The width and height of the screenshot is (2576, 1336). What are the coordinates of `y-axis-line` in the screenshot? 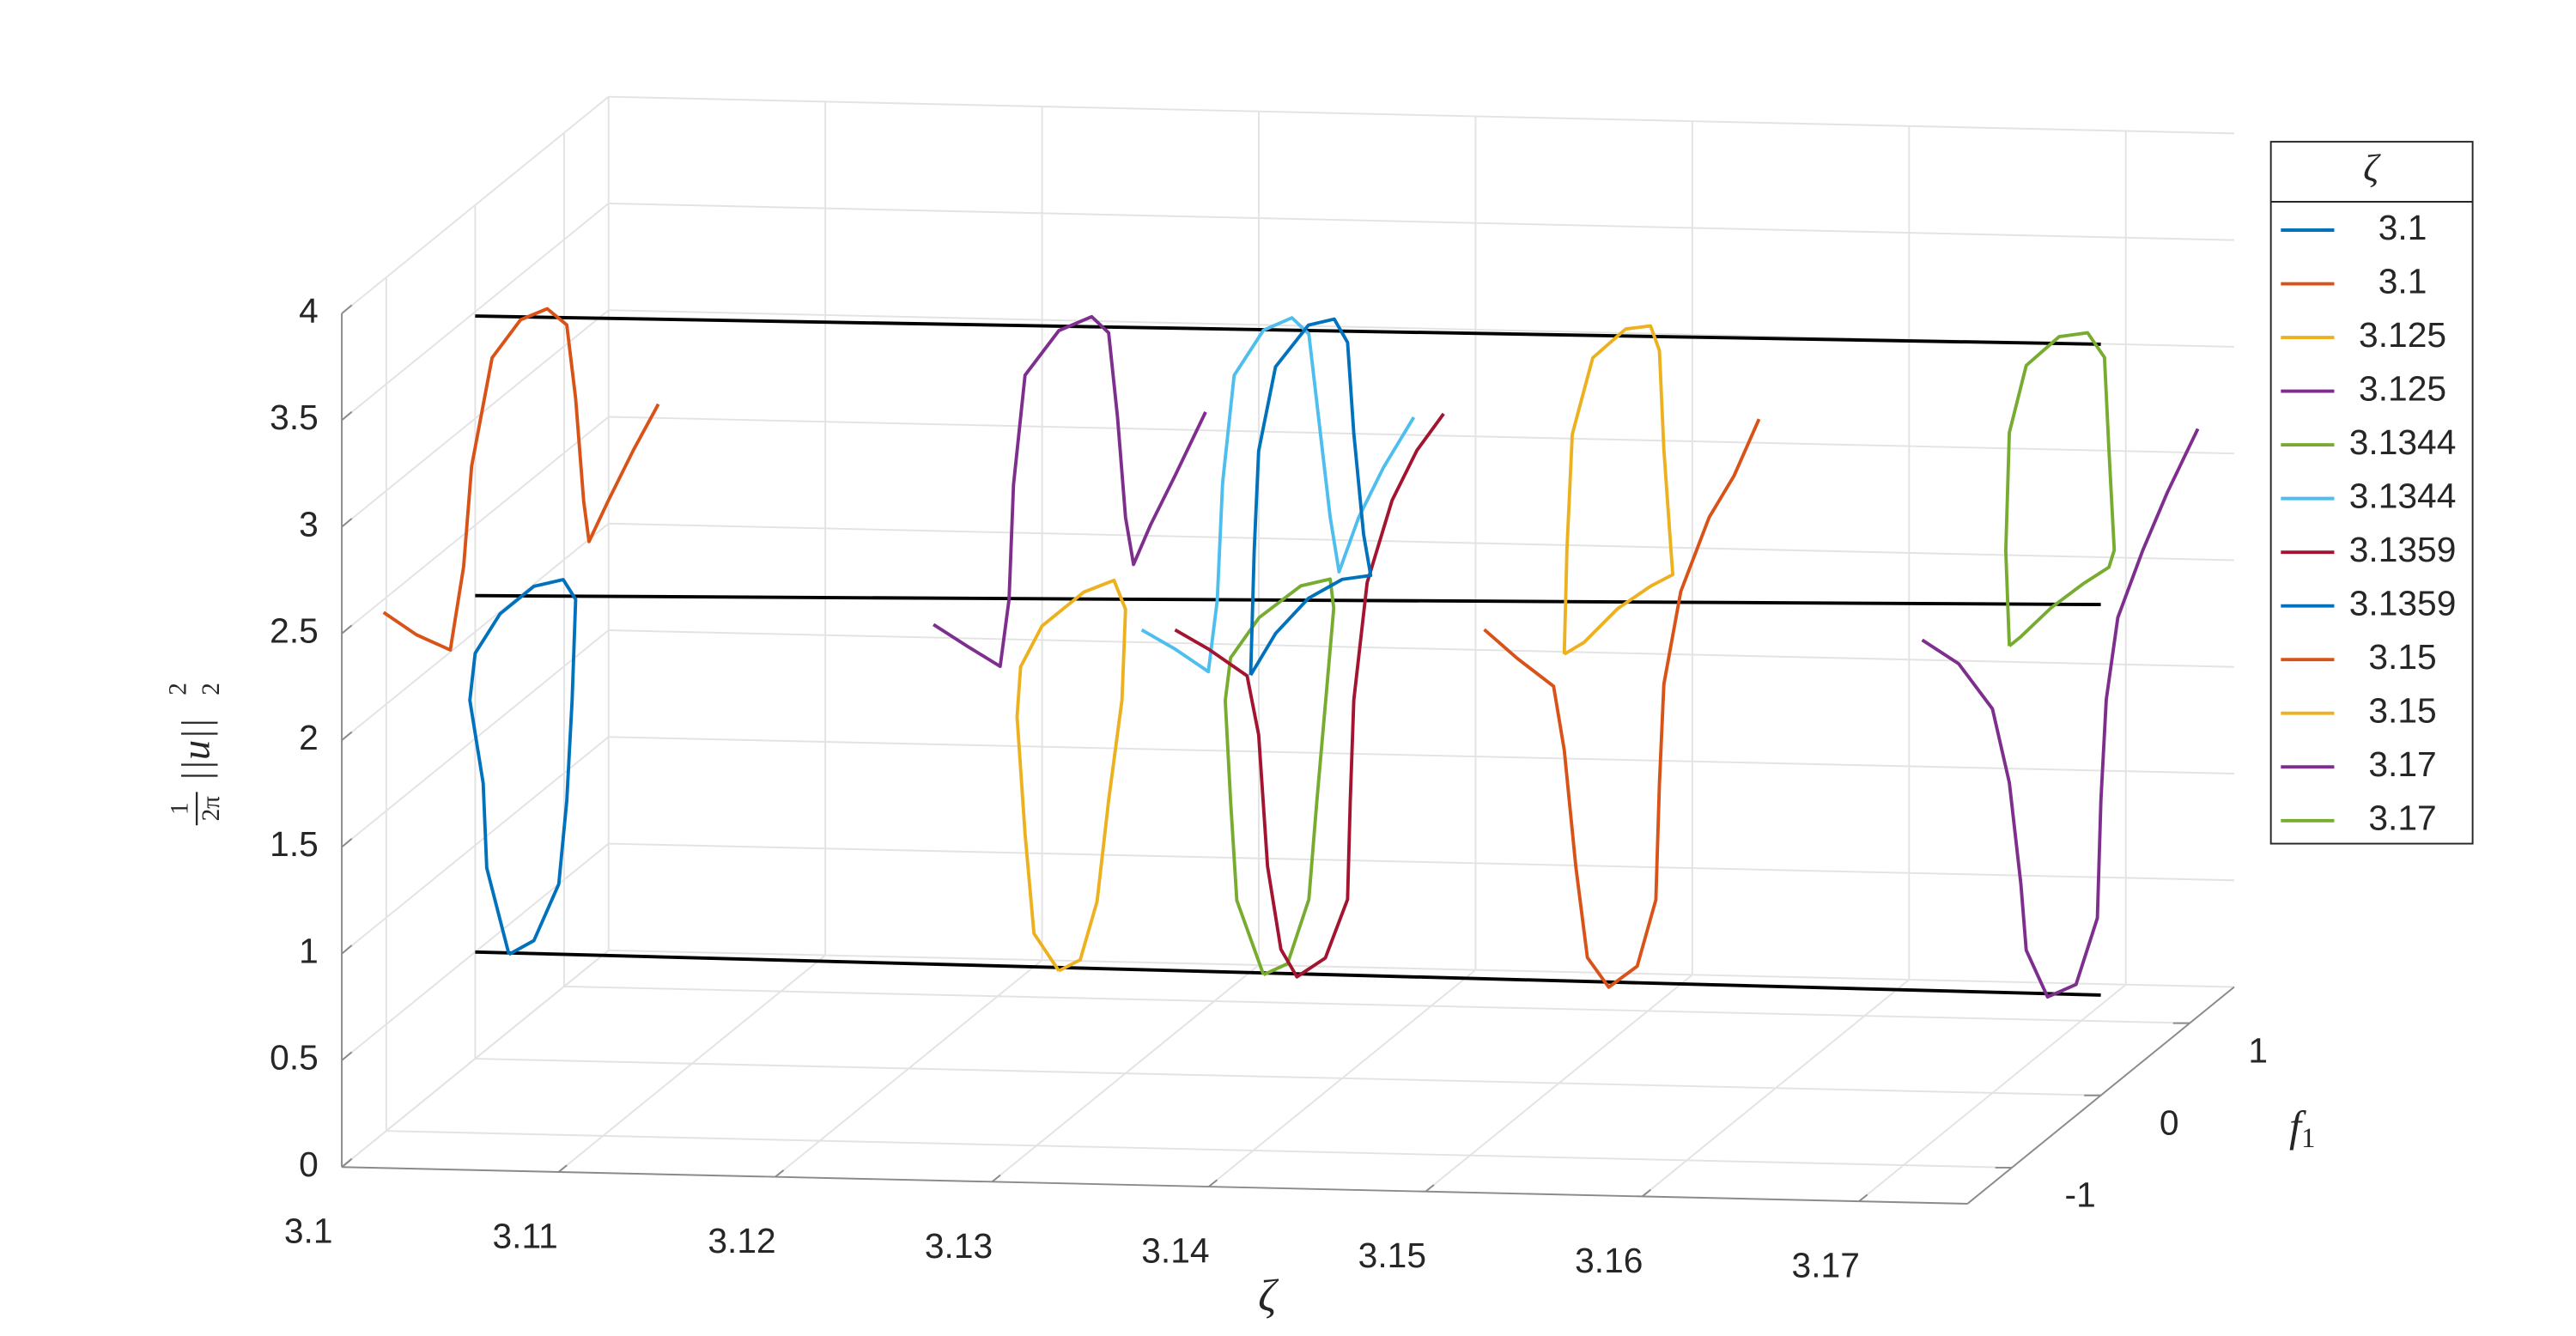 It's located at (2100, 1096).